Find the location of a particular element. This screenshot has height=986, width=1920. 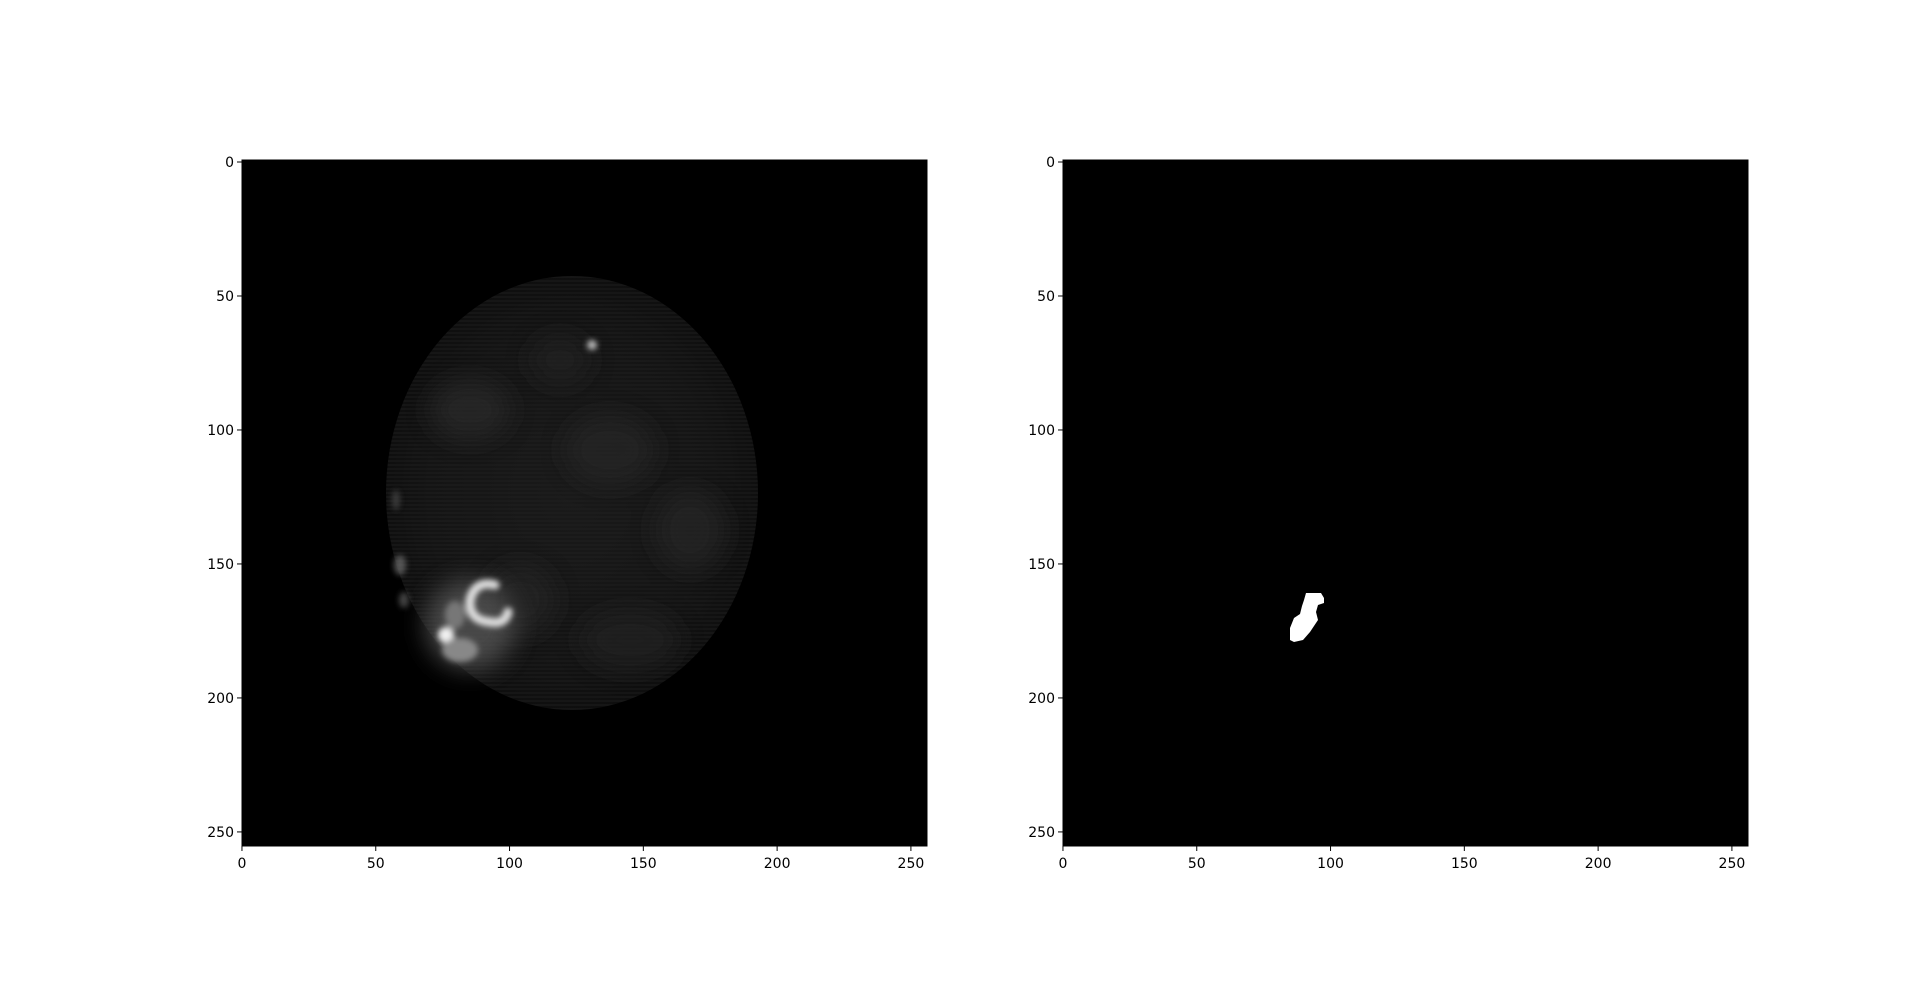

left-y-tick-label: 100 is located at coordinates (220, 431).